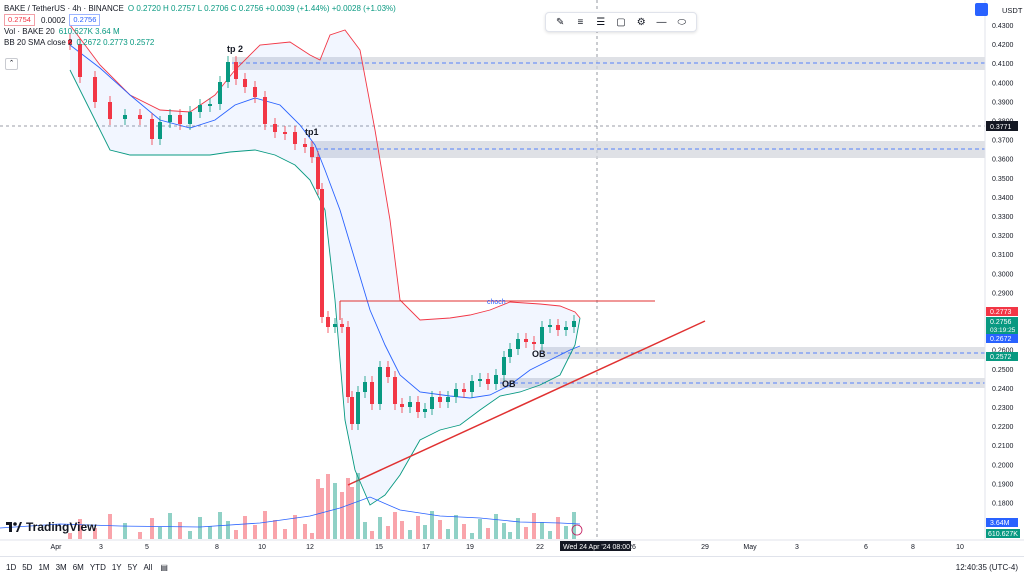  What do you see at coordinates (981, 9) in the screenshot?
I see `chart-settings-icon` at bounding box center [981, 9].